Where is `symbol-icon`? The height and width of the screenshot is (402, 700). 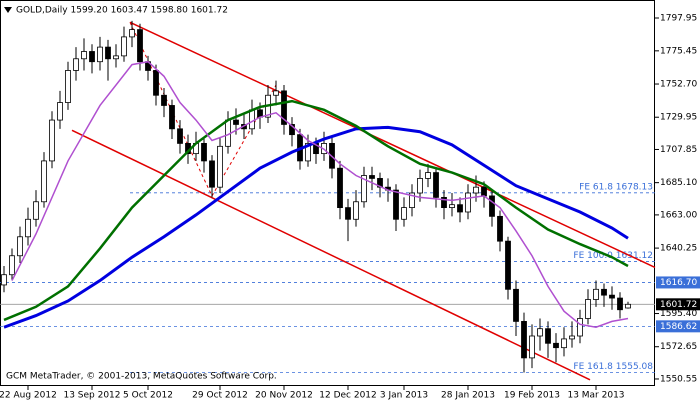
symbol-icon is located at coordinates (8, 10).